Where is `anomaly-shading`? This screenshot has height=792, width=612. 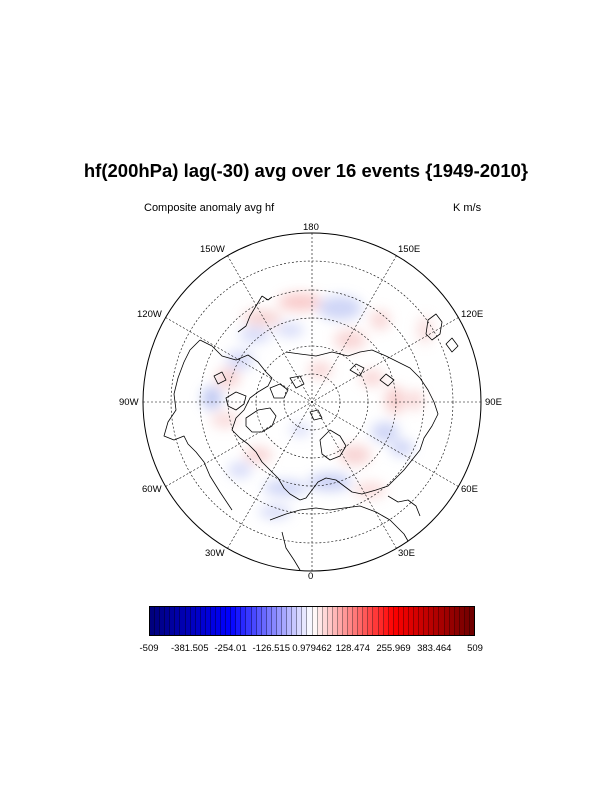
anomaly-shading is located at coordinates (317, 406).